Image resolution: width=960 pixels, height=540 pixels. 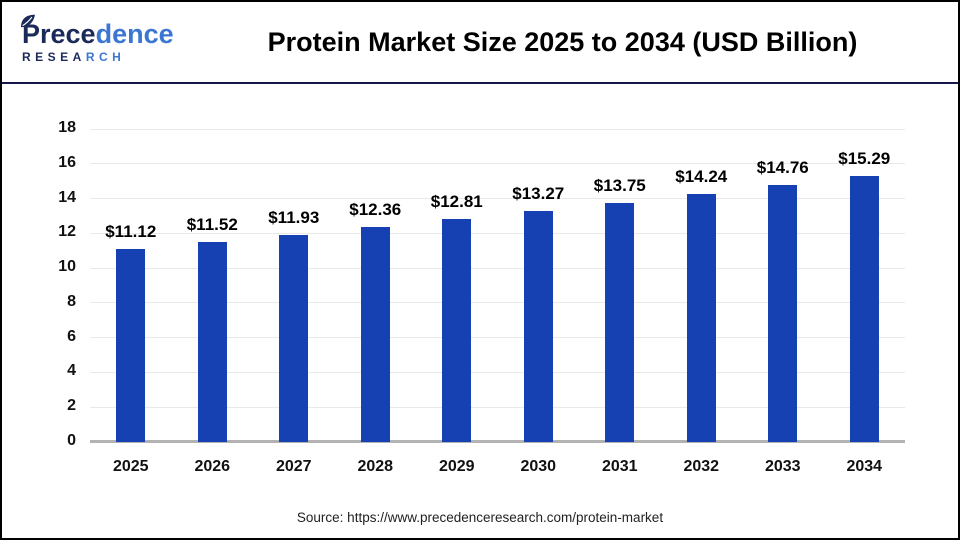 What do you see at coordinates (701, 177) in the screenshot?
I see `bar-value-label: $14.24` at bounding box center [701, 177].